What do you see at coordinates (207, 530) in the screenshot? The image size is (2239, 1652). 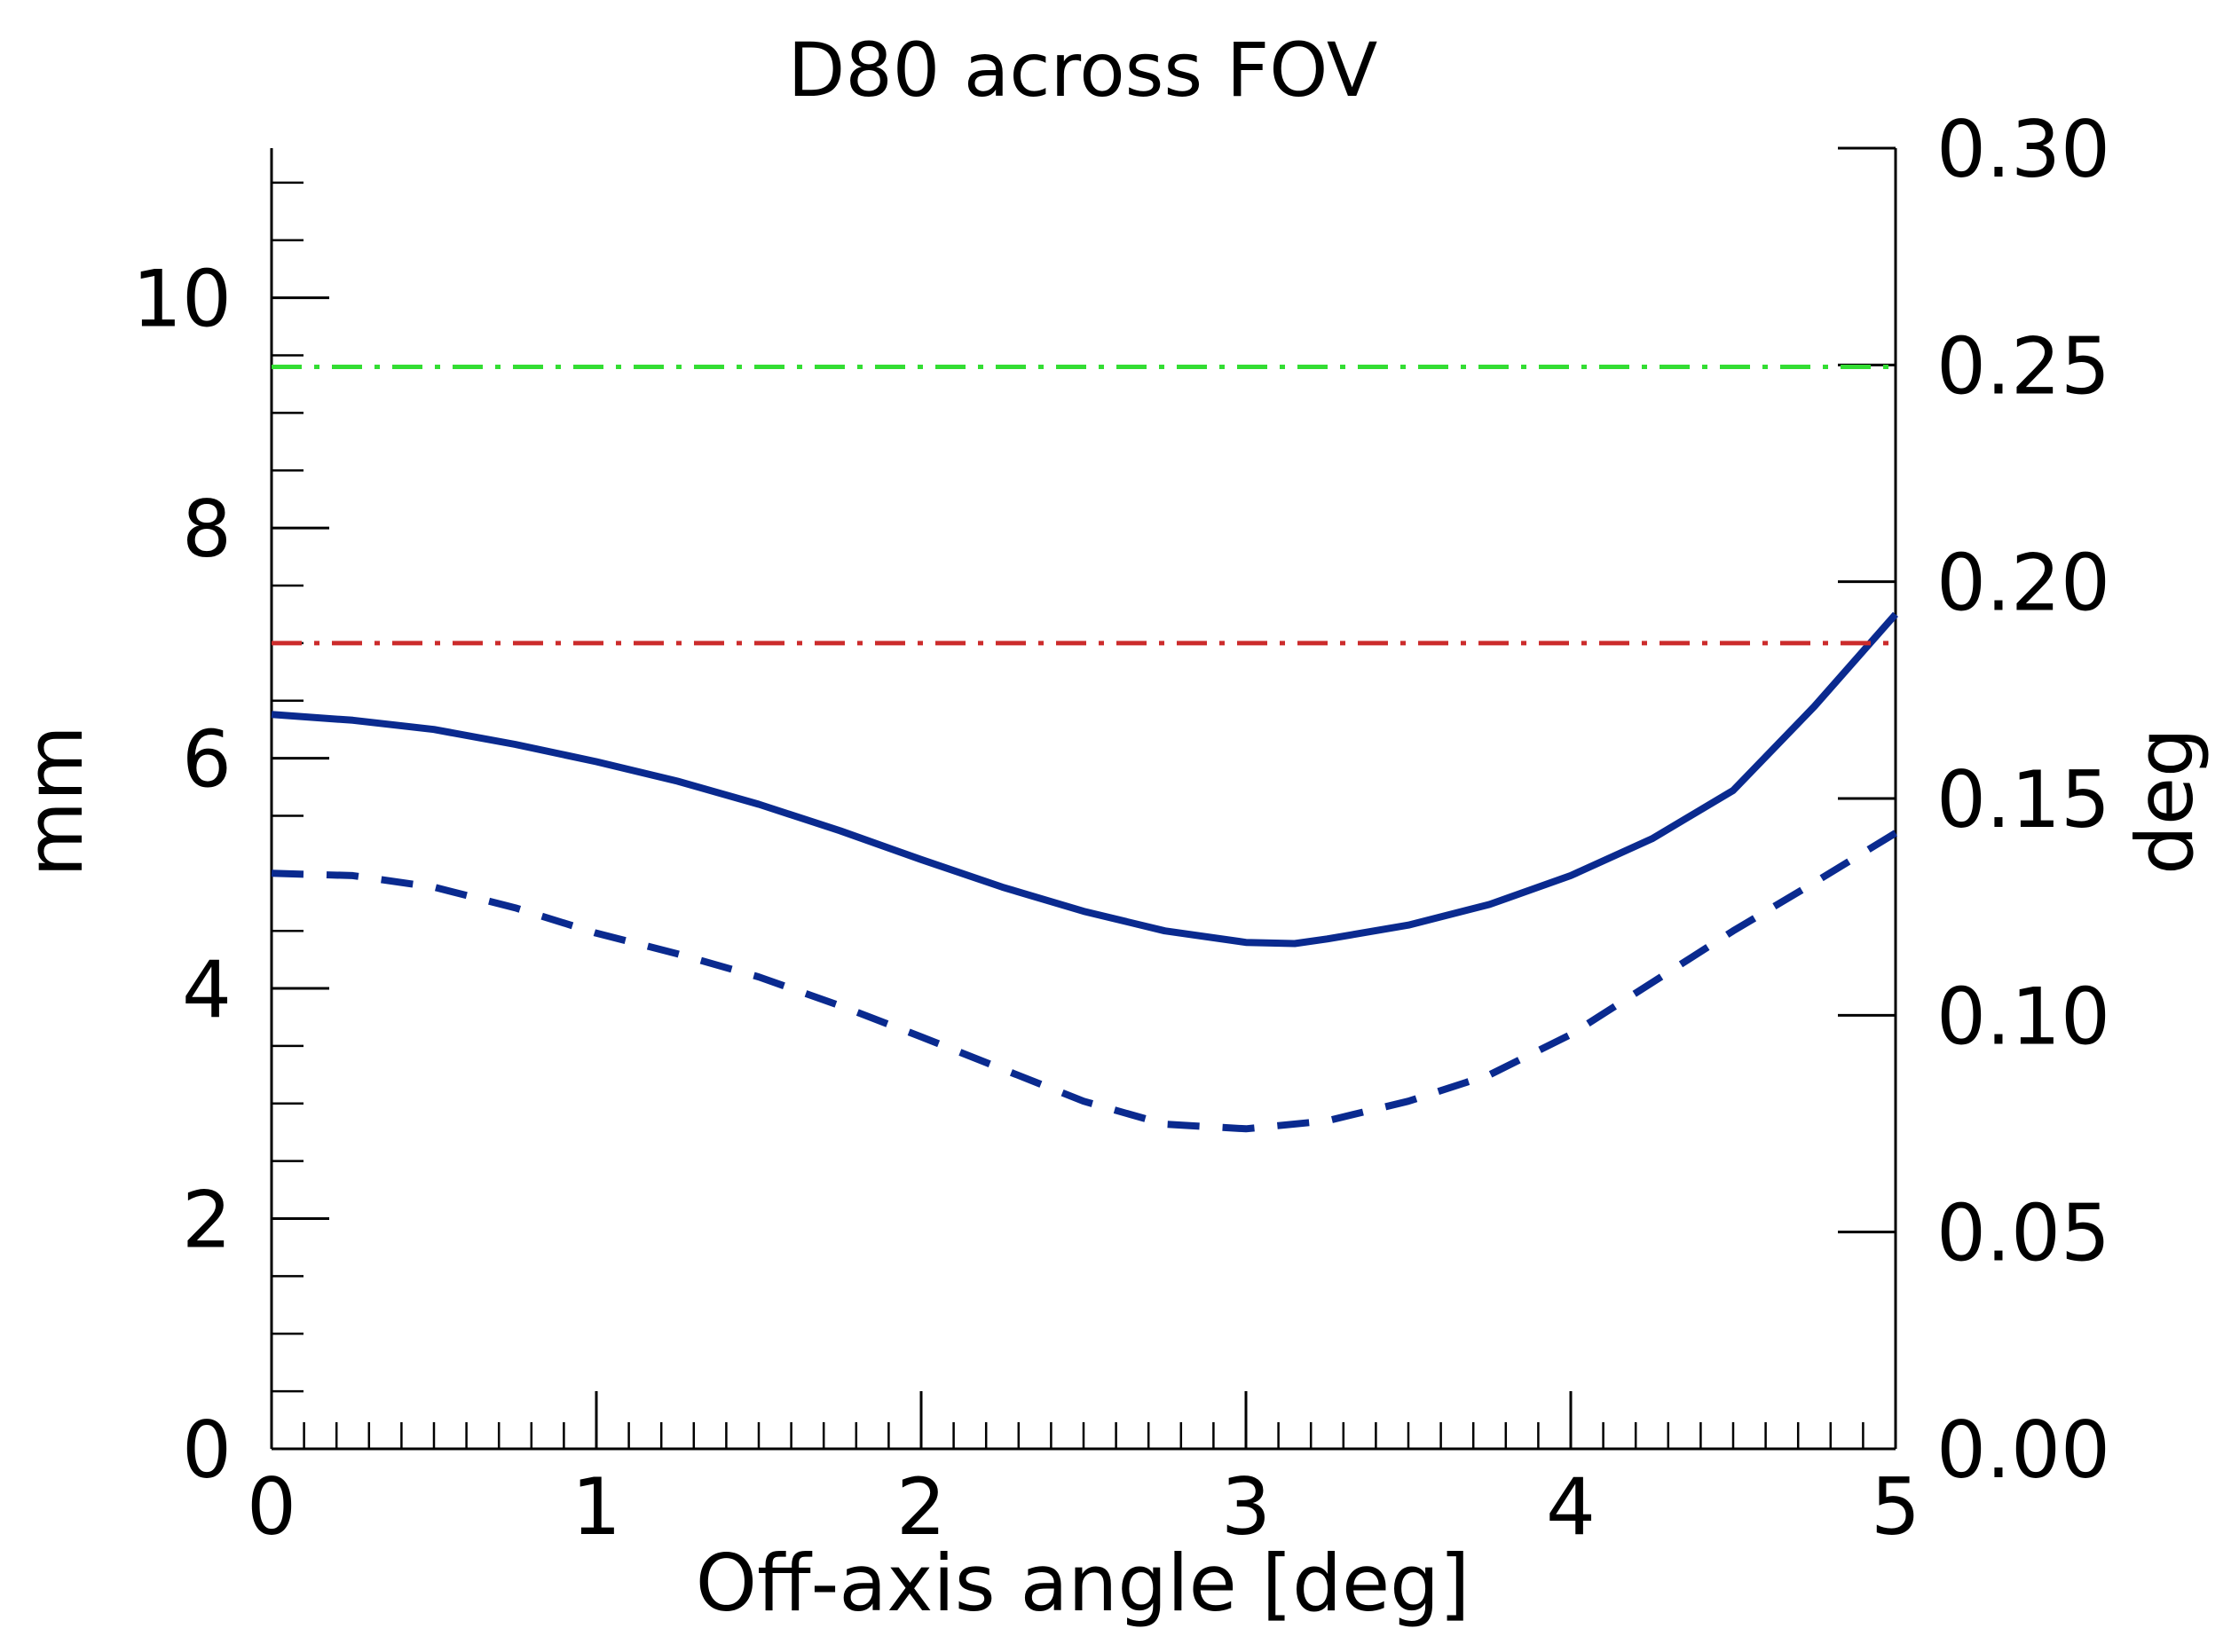 I see `y-tick-label: 8` at bounding box center [207, 530].